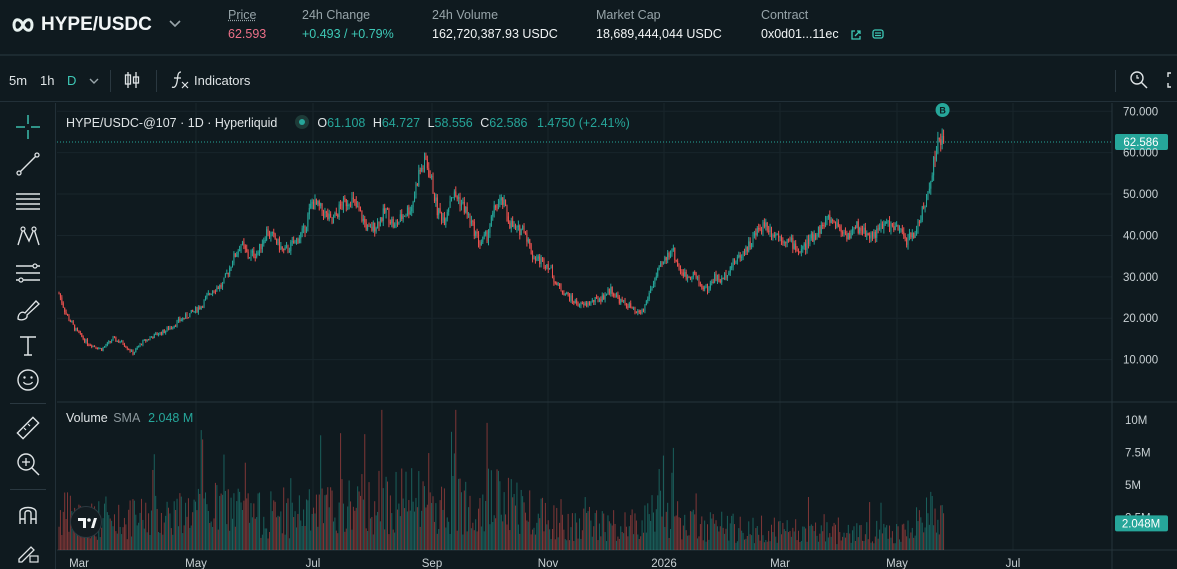 The image size is (1177, 569). What do you see at coordinates (132, 80) in the screenshot?
I see `candle-type-icon` at bounding box center [132, 80].